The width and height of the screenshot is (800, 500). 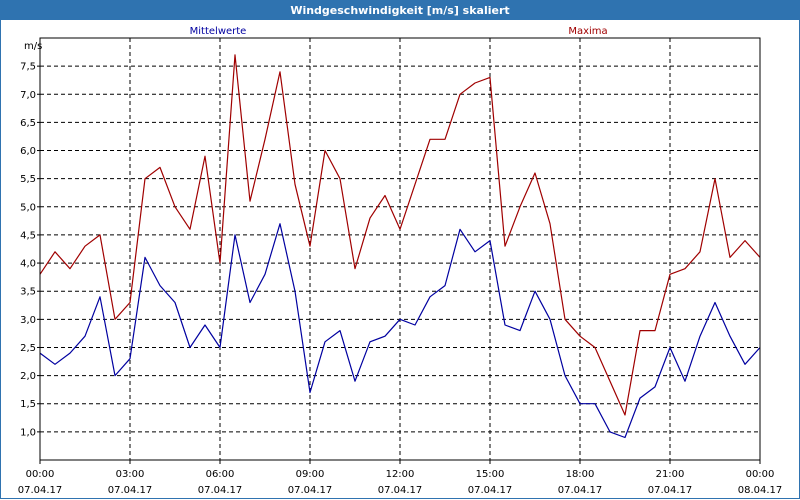 I want to click on y-tick-label: 4,0, so click(x=28, y=264).